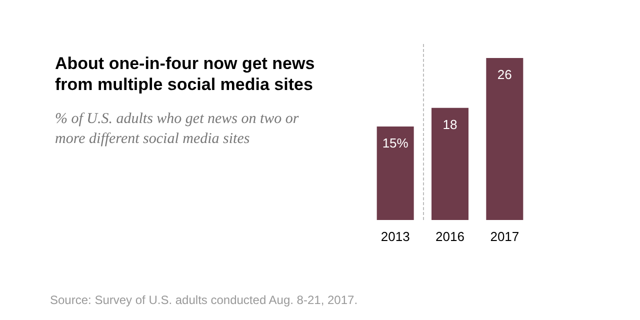  Describe the element at coordinates (395, 236) in the screenshot. I see `x-tick-label: 2013` at that location.